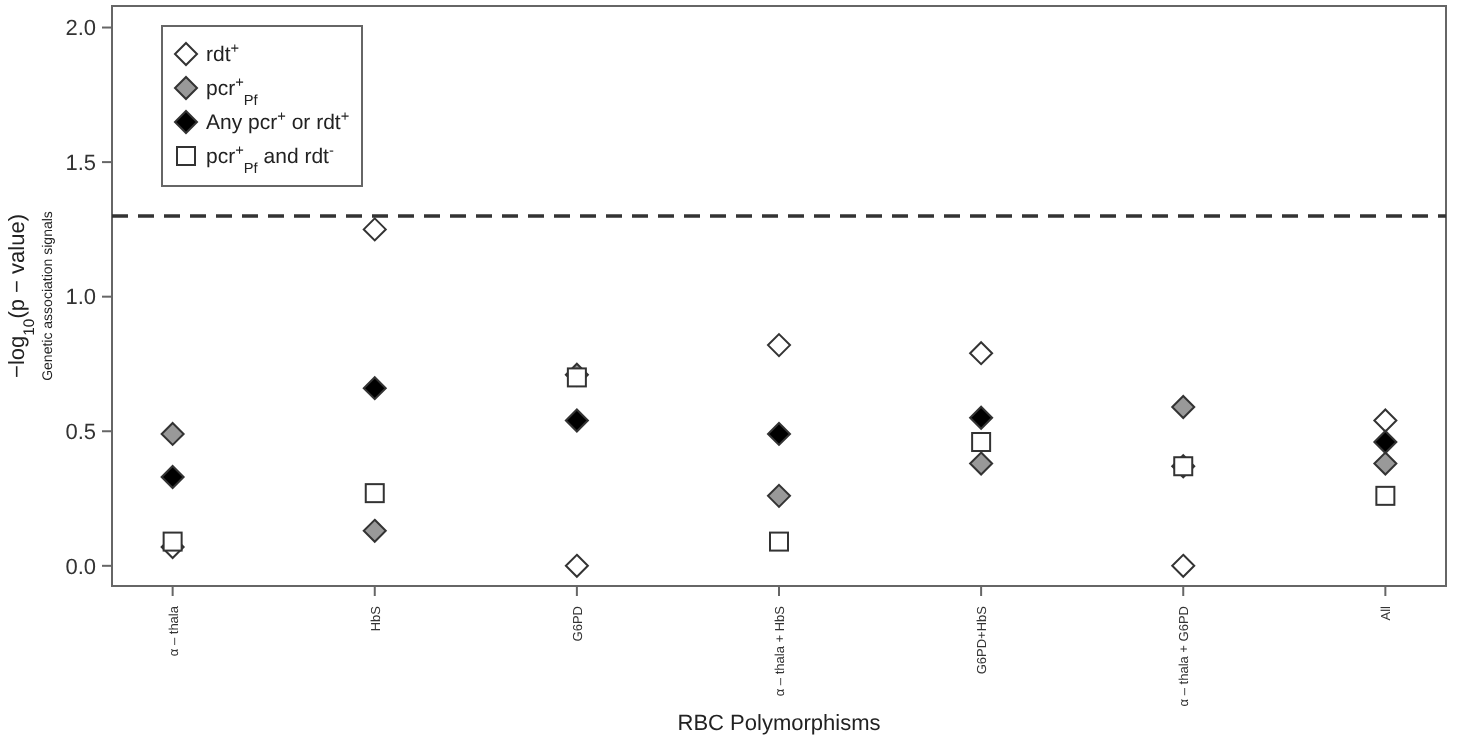 This screenshot has width=1460, height=750. What do you see at coordinates (80, 29) in the screenshot?
I see `y-tick-label: 2.0` at bounding box center [80, 29].